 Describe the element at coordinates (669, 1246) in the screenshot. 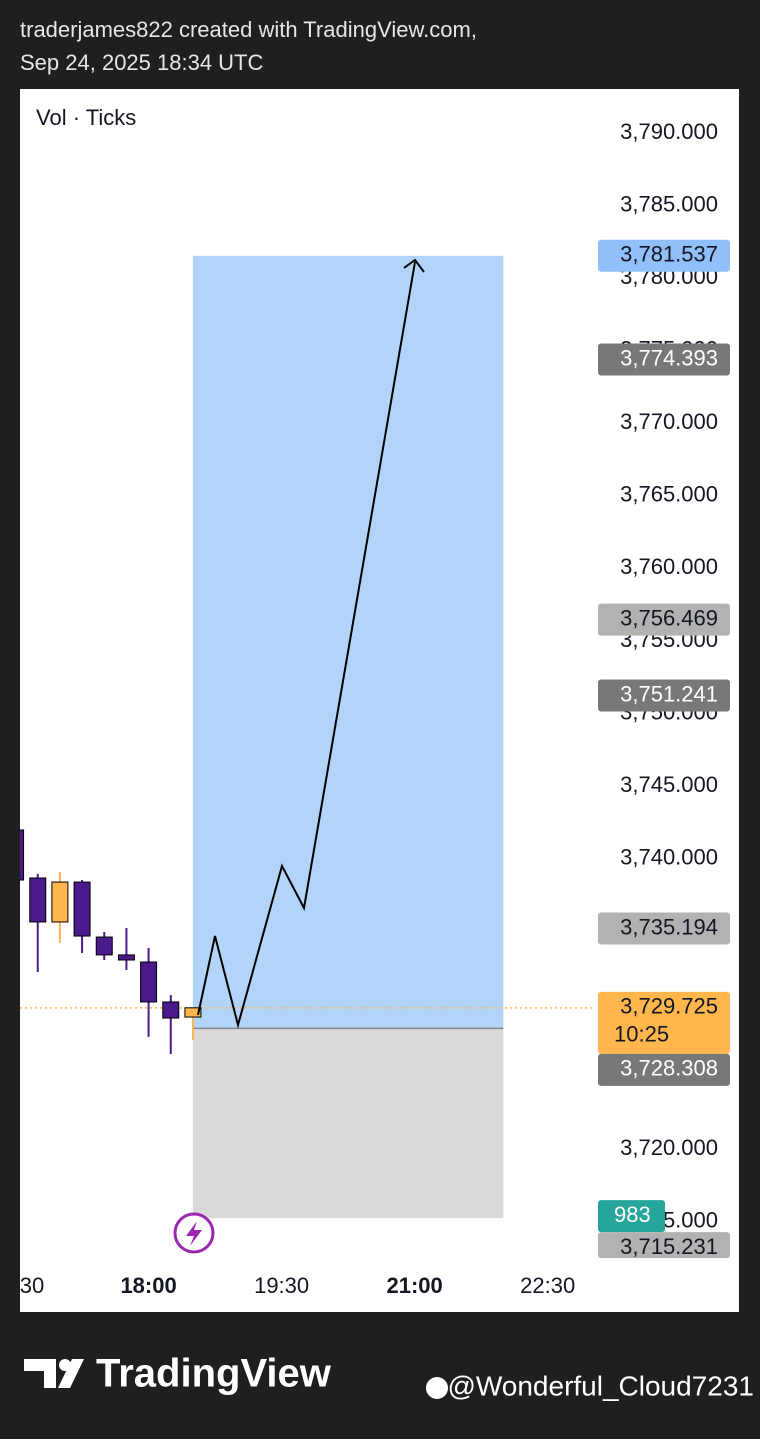

I see `price-badge-label: 3,715.231` at that location.